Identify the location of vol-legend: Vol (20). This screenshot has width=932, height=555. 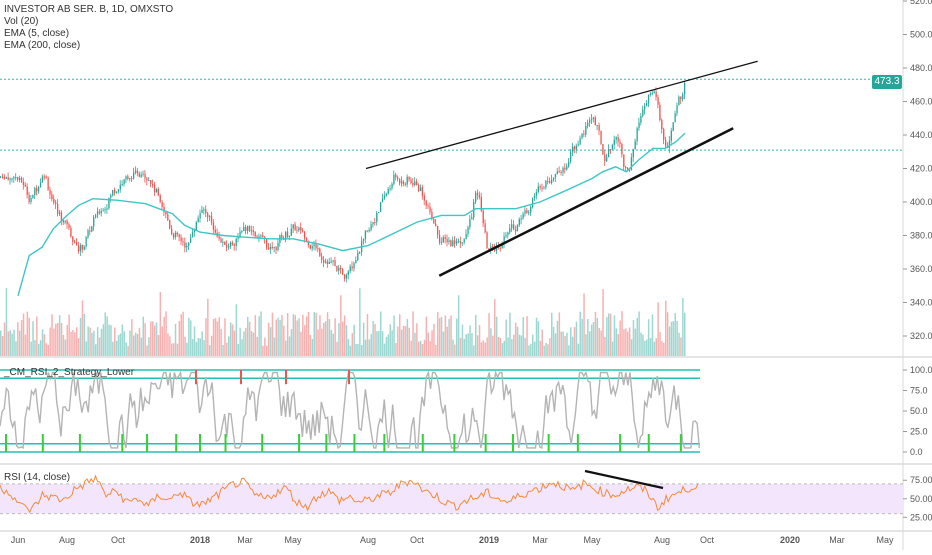
(21, 21).